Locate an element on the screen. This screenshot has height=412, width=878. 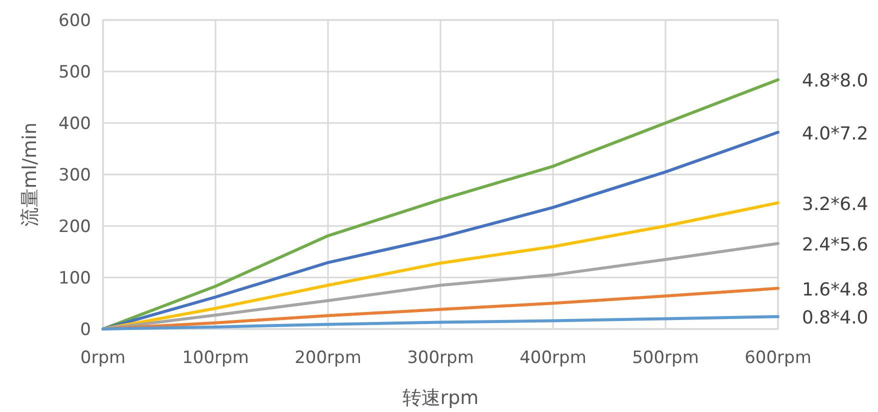
y-tick-label: 100 is located at coordinates (74, 278).